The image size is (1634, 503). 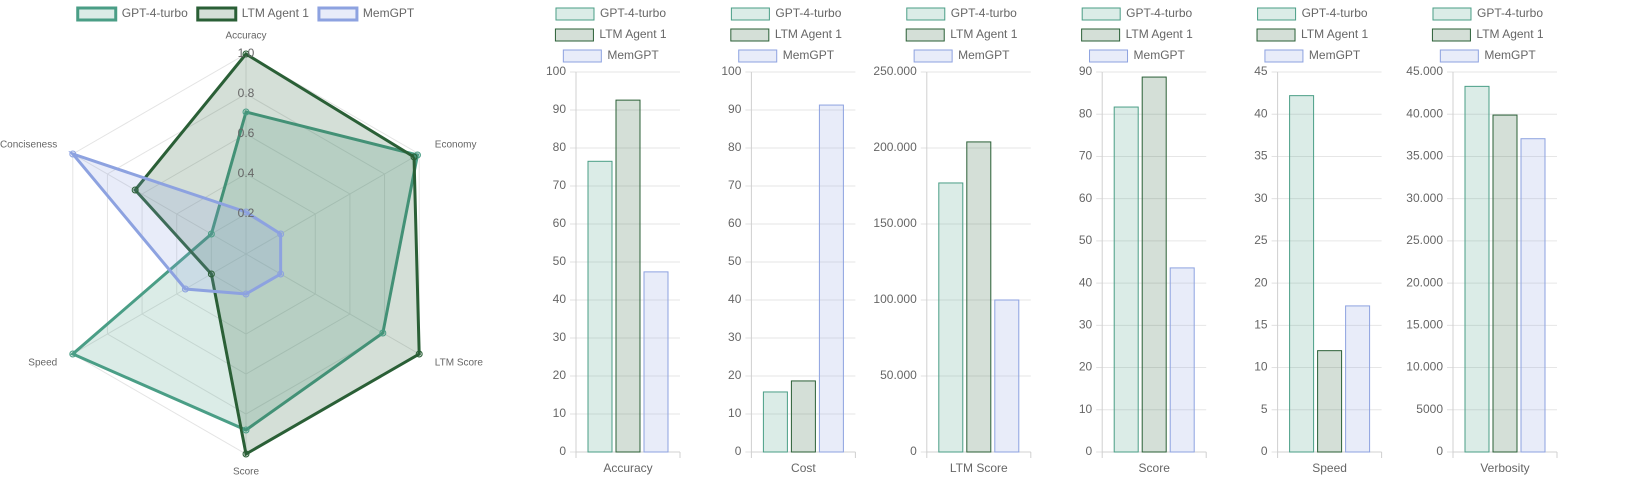 I want to click on r-tick-label: 0.2, so click(x=246, y=213).